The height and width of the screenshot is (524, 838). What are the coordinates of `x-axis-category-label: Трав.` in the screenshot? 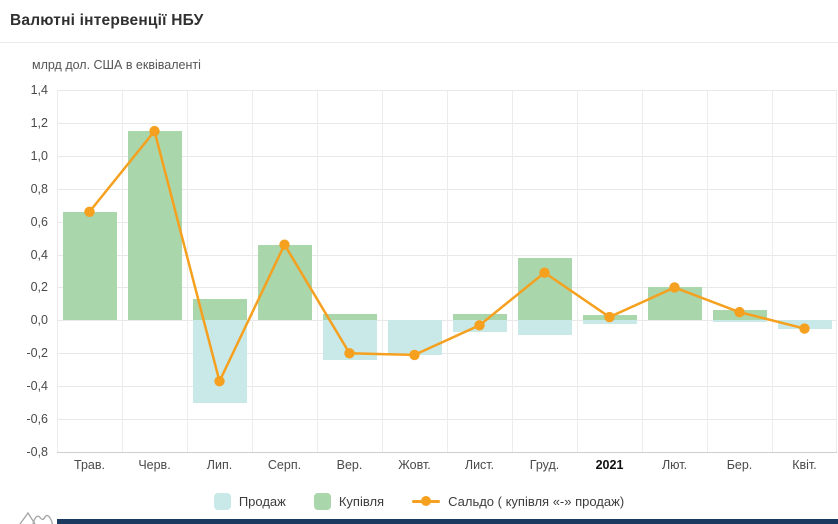 It's located at (89, 465).